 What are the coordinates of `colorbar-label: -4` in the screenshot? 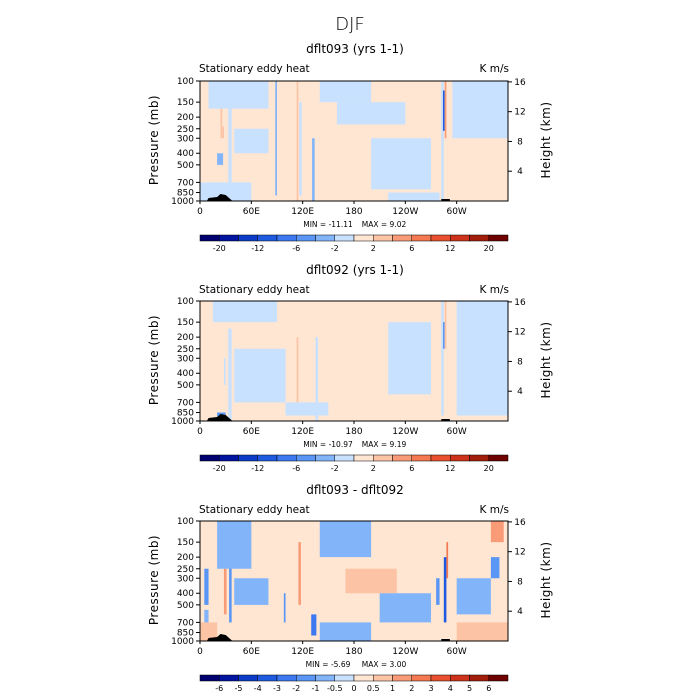 It's located at (258, 688).